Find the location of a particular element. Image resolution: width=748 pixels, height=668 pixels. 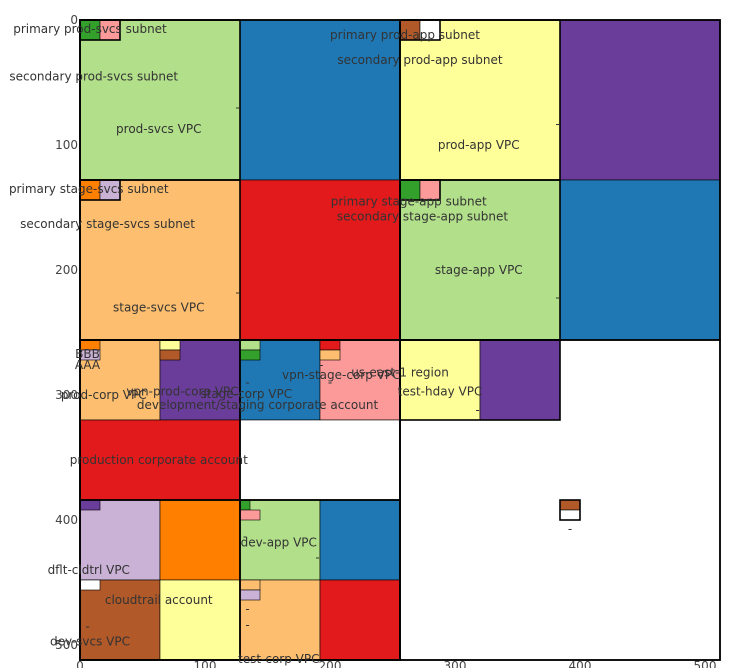

cell-label-9: primary stage-app subnet is located at coordinates (409, 201).